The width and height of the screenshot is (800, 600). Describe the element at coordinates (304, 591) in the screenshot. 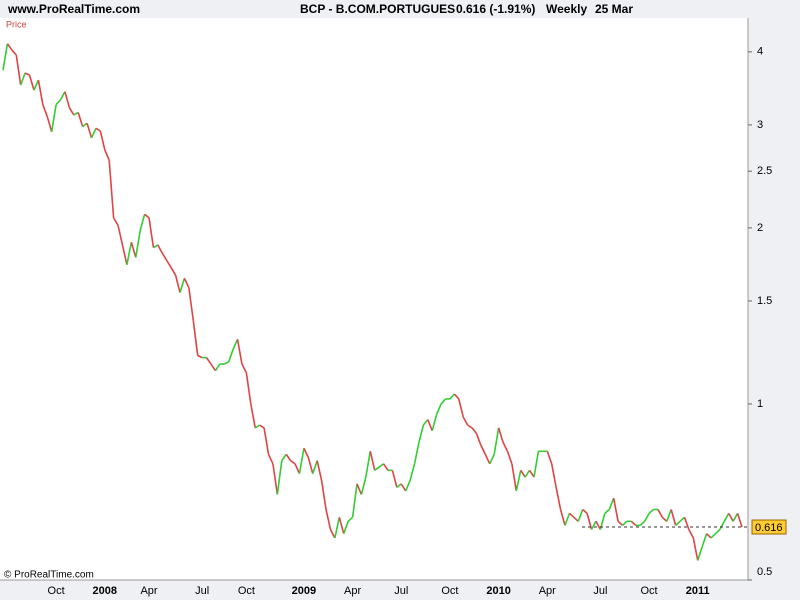

I see `x-tick-label: 2009` at that location.